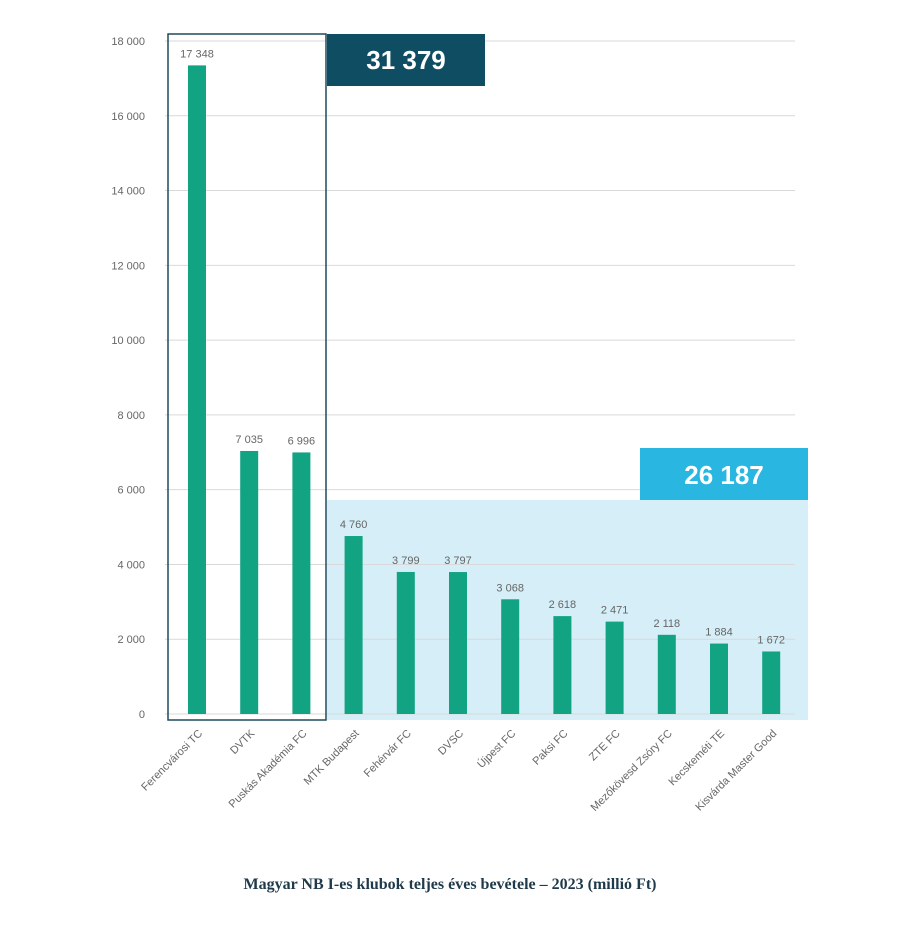 This screenshot has height=943, width=900. Describe the element at coordinates (406, 561) in the screenshot. I see `data-label: 3 799` at that location.